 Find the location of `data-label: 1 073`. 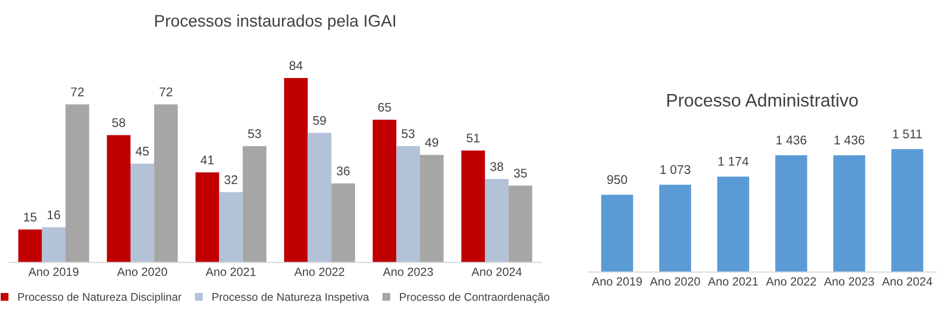

data-label: 1 073 is located at coordinates (675, 169).